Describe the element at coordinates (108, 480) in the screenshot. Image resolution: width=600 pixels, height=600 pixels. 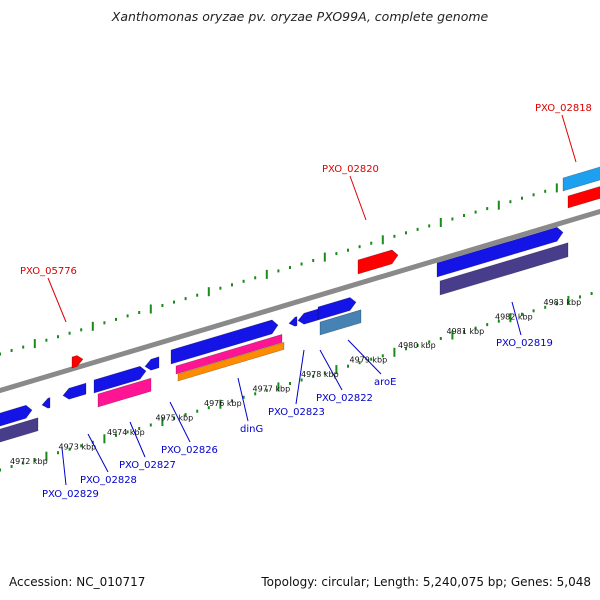
I see `gene-label-pxo-02828: PXO_02828` at that location.